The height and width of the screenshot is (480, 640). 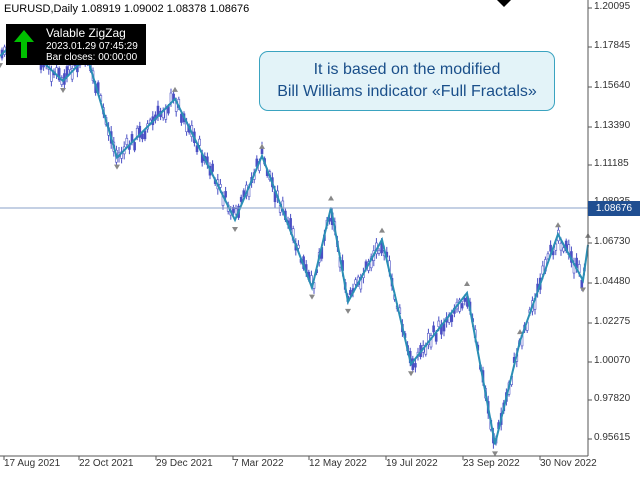 What do you see at coordinates (612, 321) in the screenshot?
I see `price-label: 1.02275` at bounding box center [612, 321].